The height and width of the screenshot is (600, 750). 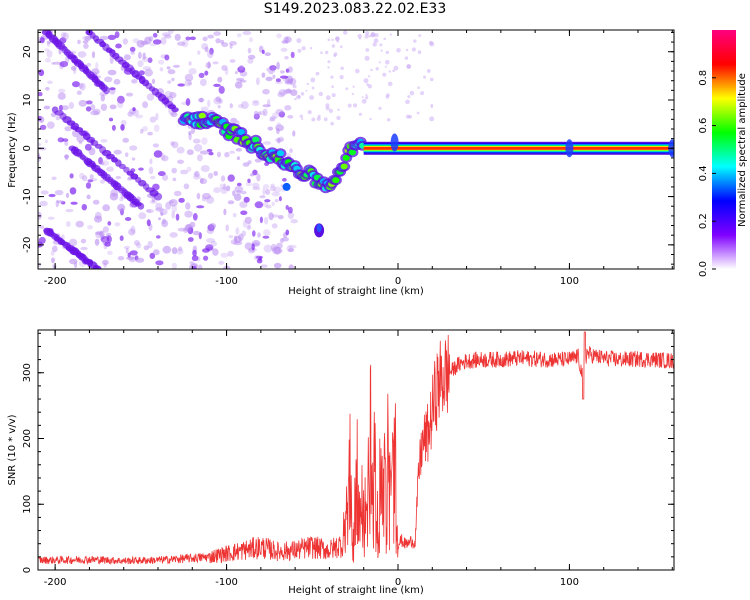 What do you see at coordinates (141, 206) in the screenshot?
I see `diagonal-streak-blob` at bounding box center [141, 206].